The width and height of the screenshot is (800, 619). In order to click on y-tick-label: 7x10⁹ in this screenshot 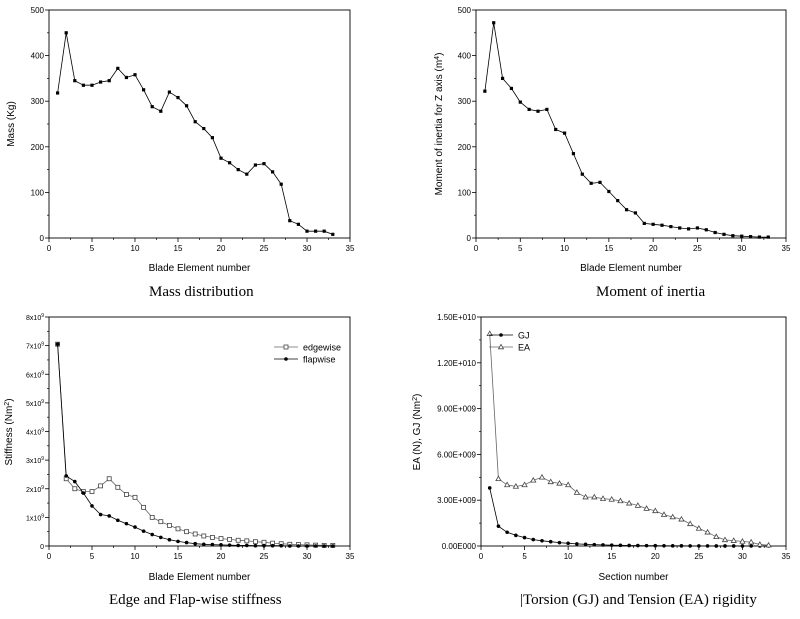, I will do `click(35, 346)`.